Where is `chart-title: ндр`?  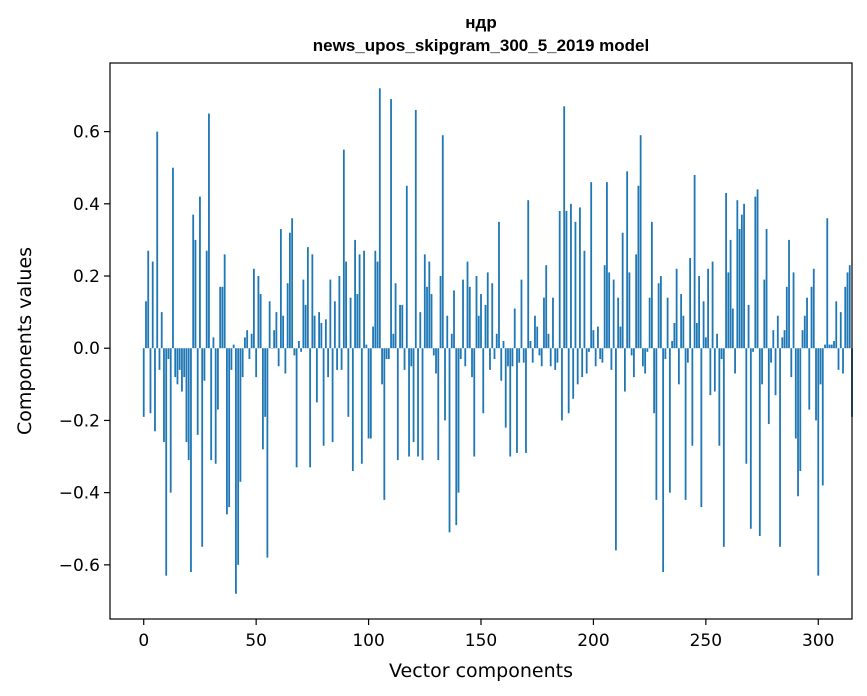
chart-title: ндр is located at coordinates (480, 22).